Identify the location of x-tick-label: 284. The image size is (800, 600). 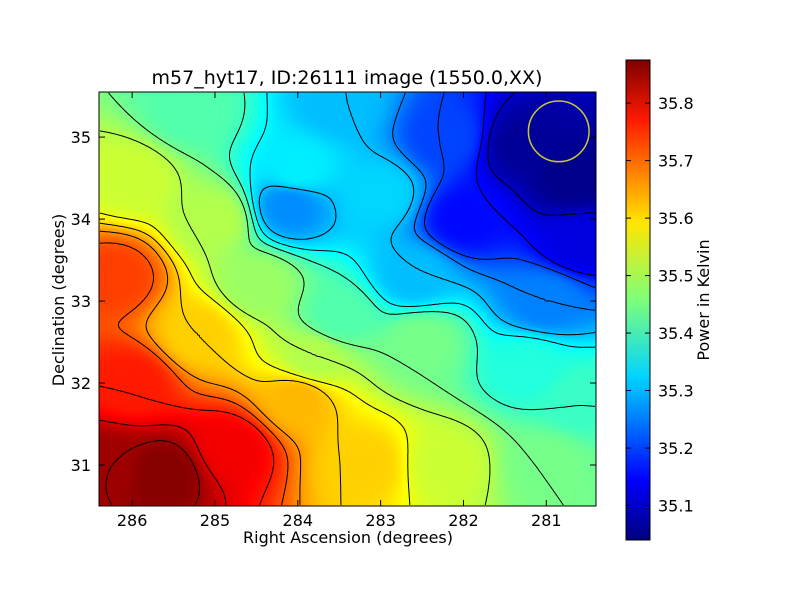
(298, 520).